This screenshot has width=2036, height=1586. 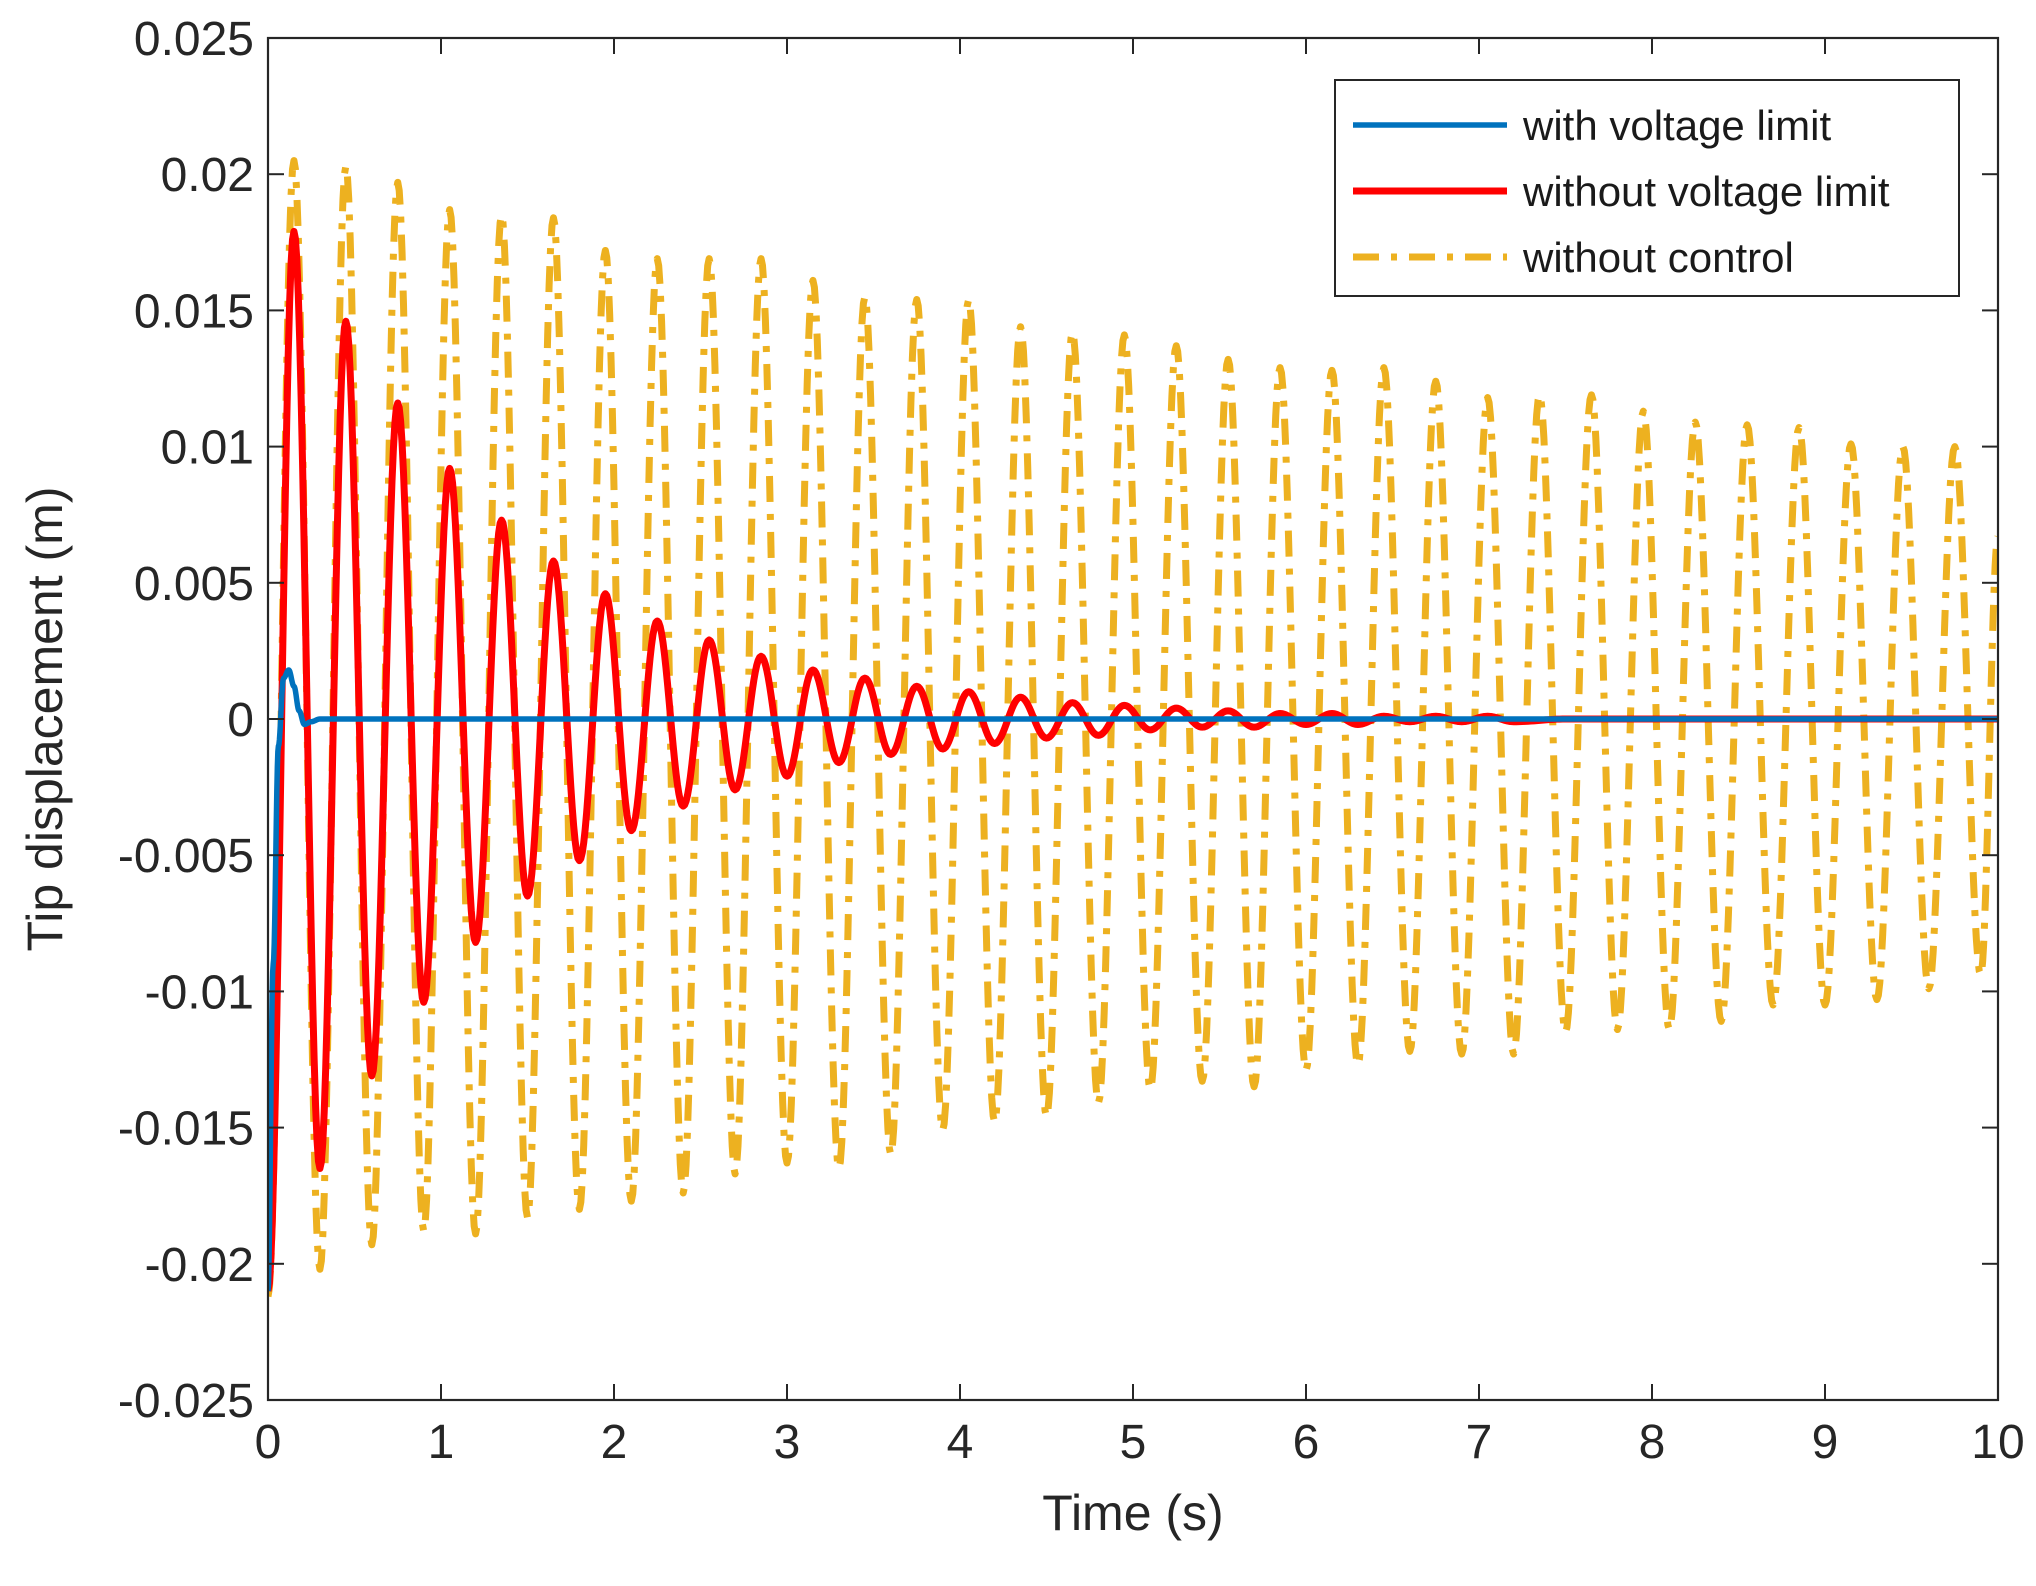 What do you see at coordinates (1825, 1442) in the screenshot?
I see `x-tick-label: 9` at bounding box center [1825, 1442].